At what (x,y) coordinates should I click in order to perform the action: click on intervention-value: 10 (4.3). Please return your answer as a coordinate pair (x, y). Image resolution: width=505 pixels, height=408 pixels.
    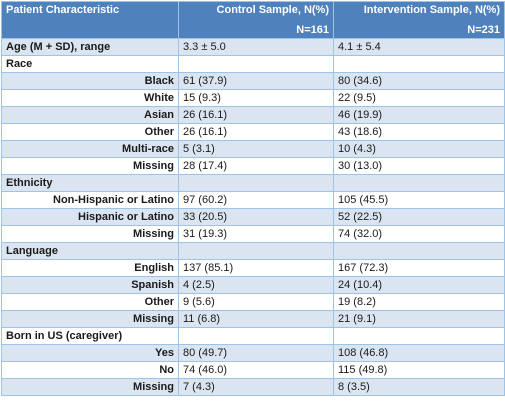
    Looking at the image, I should click on (419, 149).